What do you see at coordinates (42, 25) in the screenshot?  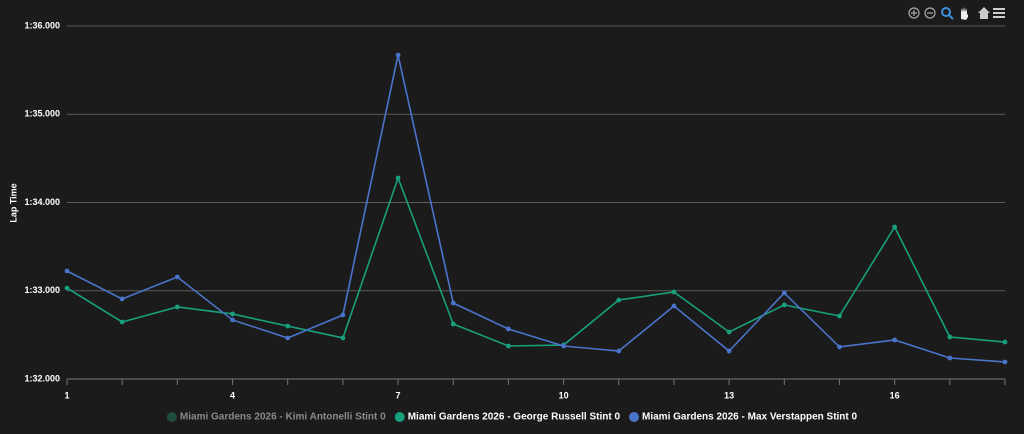 I see `y-tick-label: 1:36.000` at bounding box center [42, 25].